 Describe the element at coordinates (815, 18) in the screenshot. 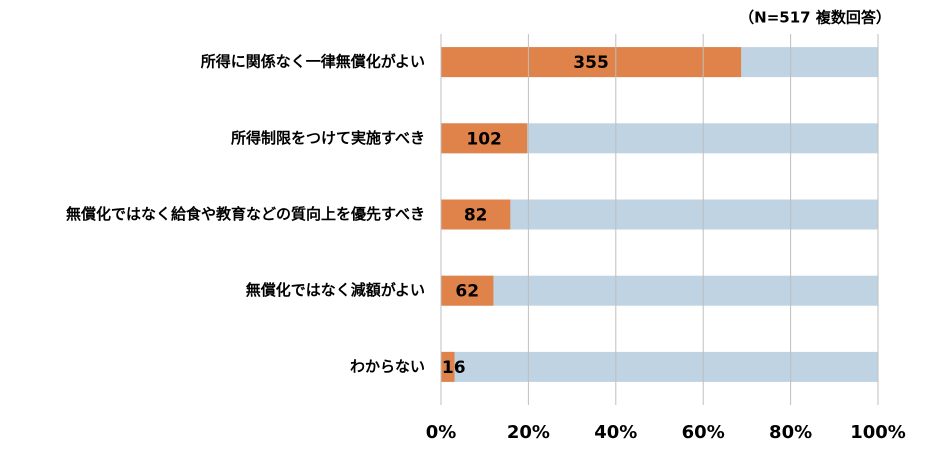

I see `annotation: （N=517 複数回答）` at that location.